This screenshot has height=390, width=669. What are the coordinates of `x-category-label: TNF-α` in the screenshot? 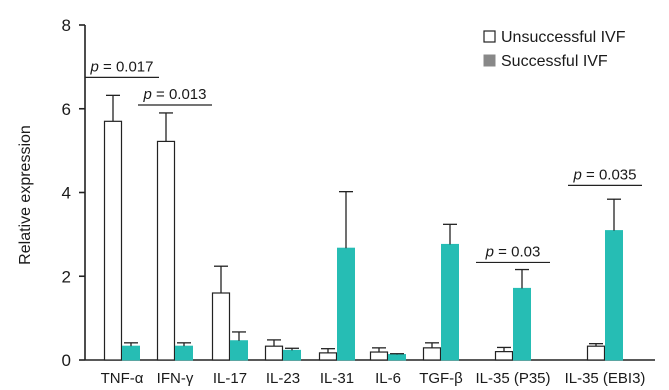 It's located at (122, 378).